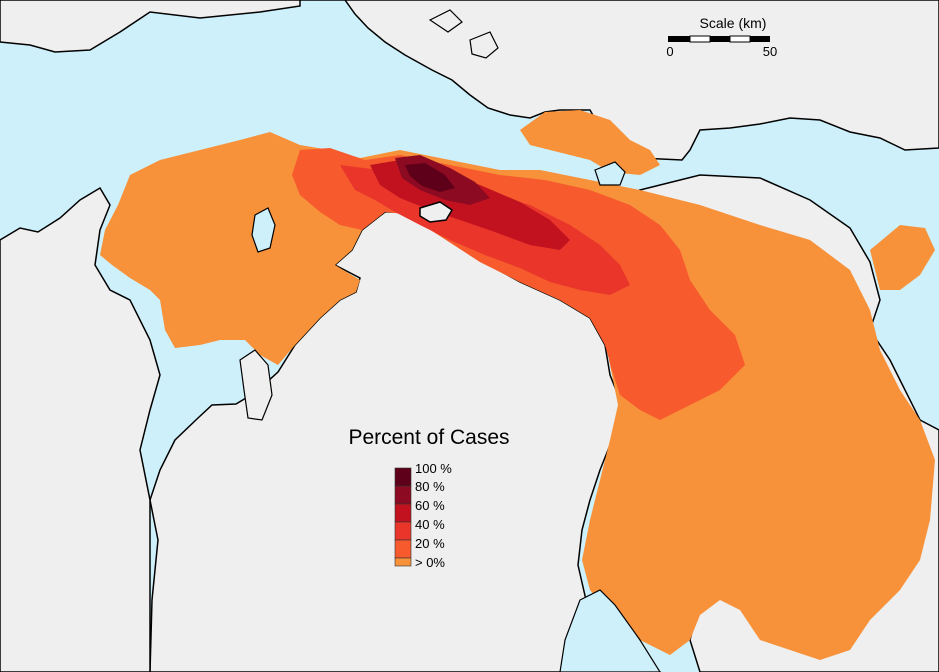  Describe the element at coordinates (80, 429) in the screenshot. I see `land-mass-west` at that location.